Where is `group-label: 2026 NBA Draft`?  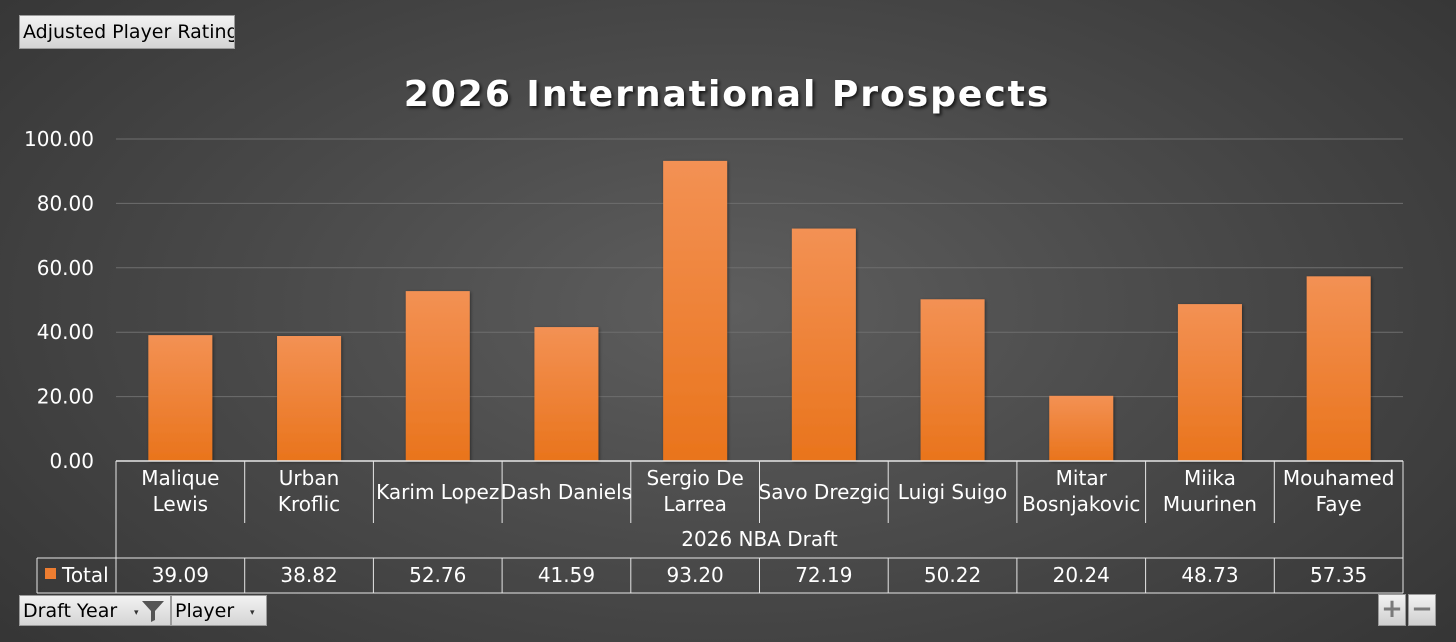 group-label: 2026 NBA Draft is located at coordinates (759, 539).